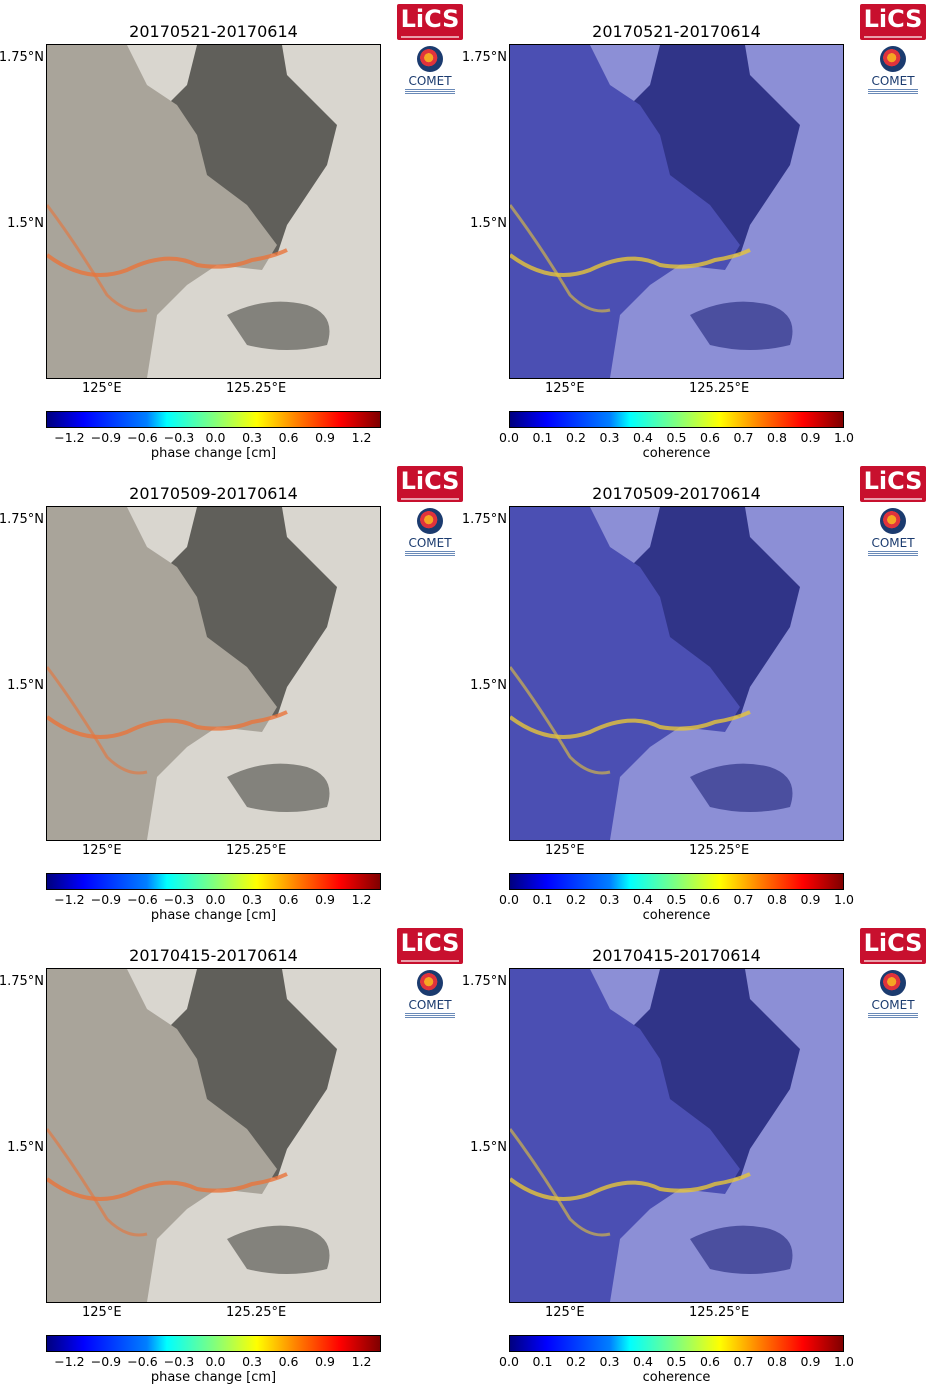  What do you see at coordinates (69, 1361) in the screenshot?
I see `colorbar-tick-label: −1.2` at bounding box center [69, 1361].